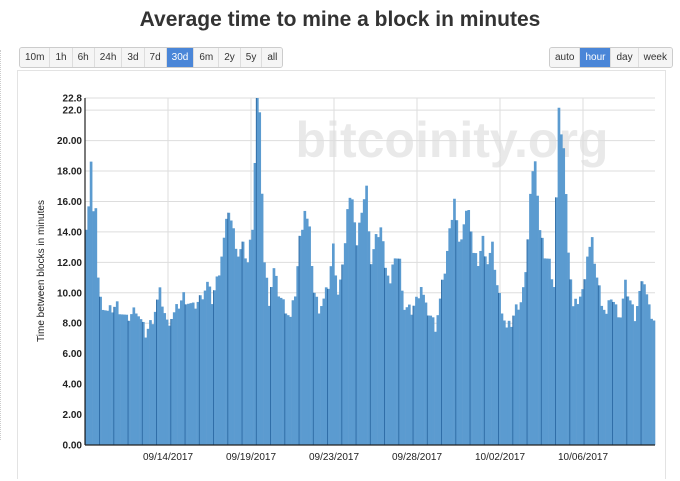 The image size is (680, 481). Describe the element at coordinates (155, 57) in the screenshot. I see `range-button-7d: 7d` at that location.